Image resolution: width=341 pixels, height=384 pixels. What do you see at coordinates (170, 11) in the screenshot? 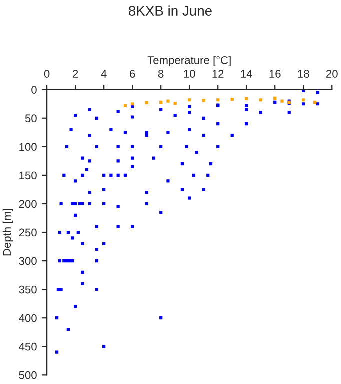
I see `chart-title: 8KXB in June` at bounding box center [170, 11].